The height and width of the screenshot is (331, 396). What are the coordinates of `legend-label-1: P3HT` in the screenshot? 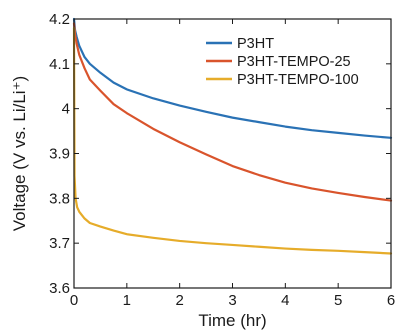 It's located at (255, 44).